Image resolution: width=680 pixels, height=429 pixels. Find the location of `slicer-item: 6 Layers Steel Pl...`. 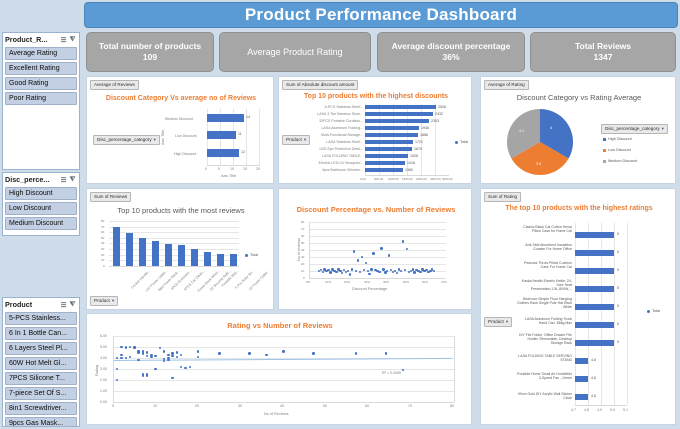

slicer-item: 6 Layers Steel Pl... is located at coordinates (41, 348).